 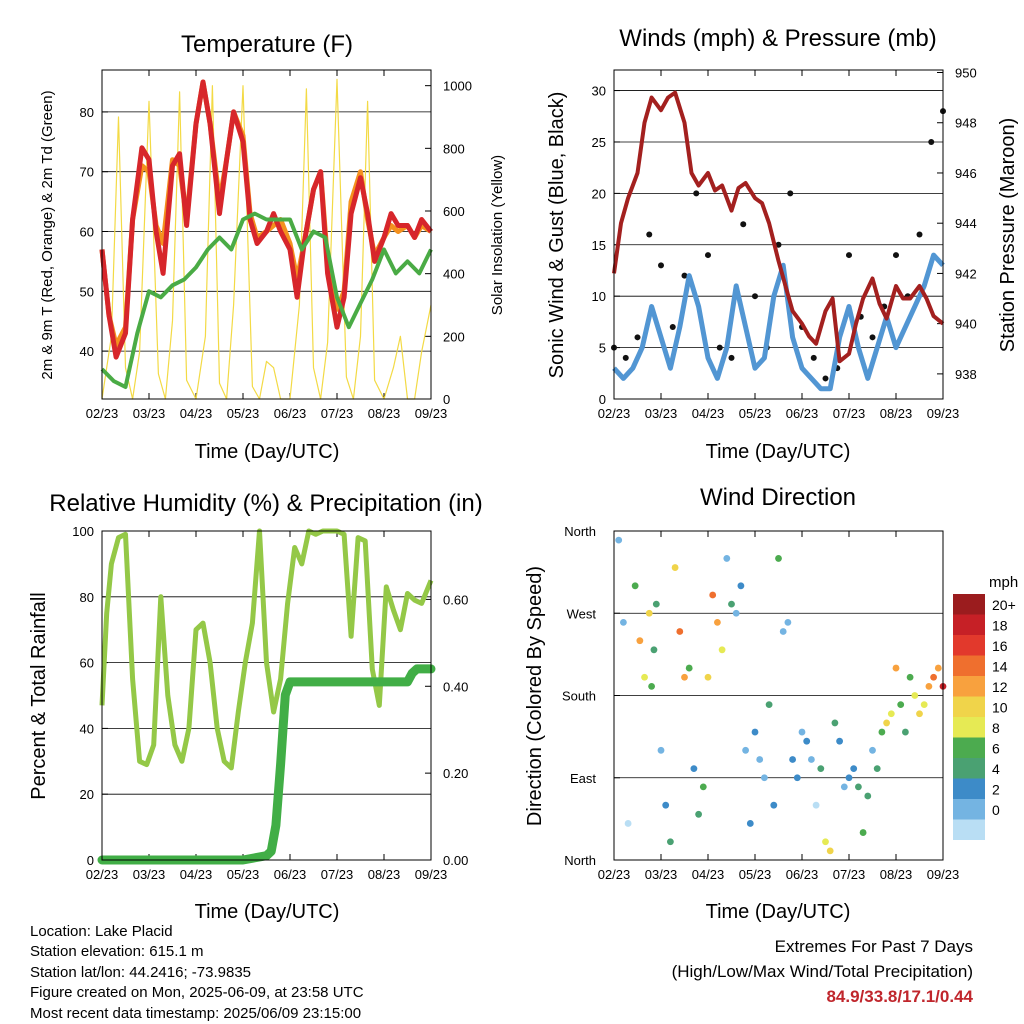 I want to click on y-tick-label: 944, so click(x=966, y=223).